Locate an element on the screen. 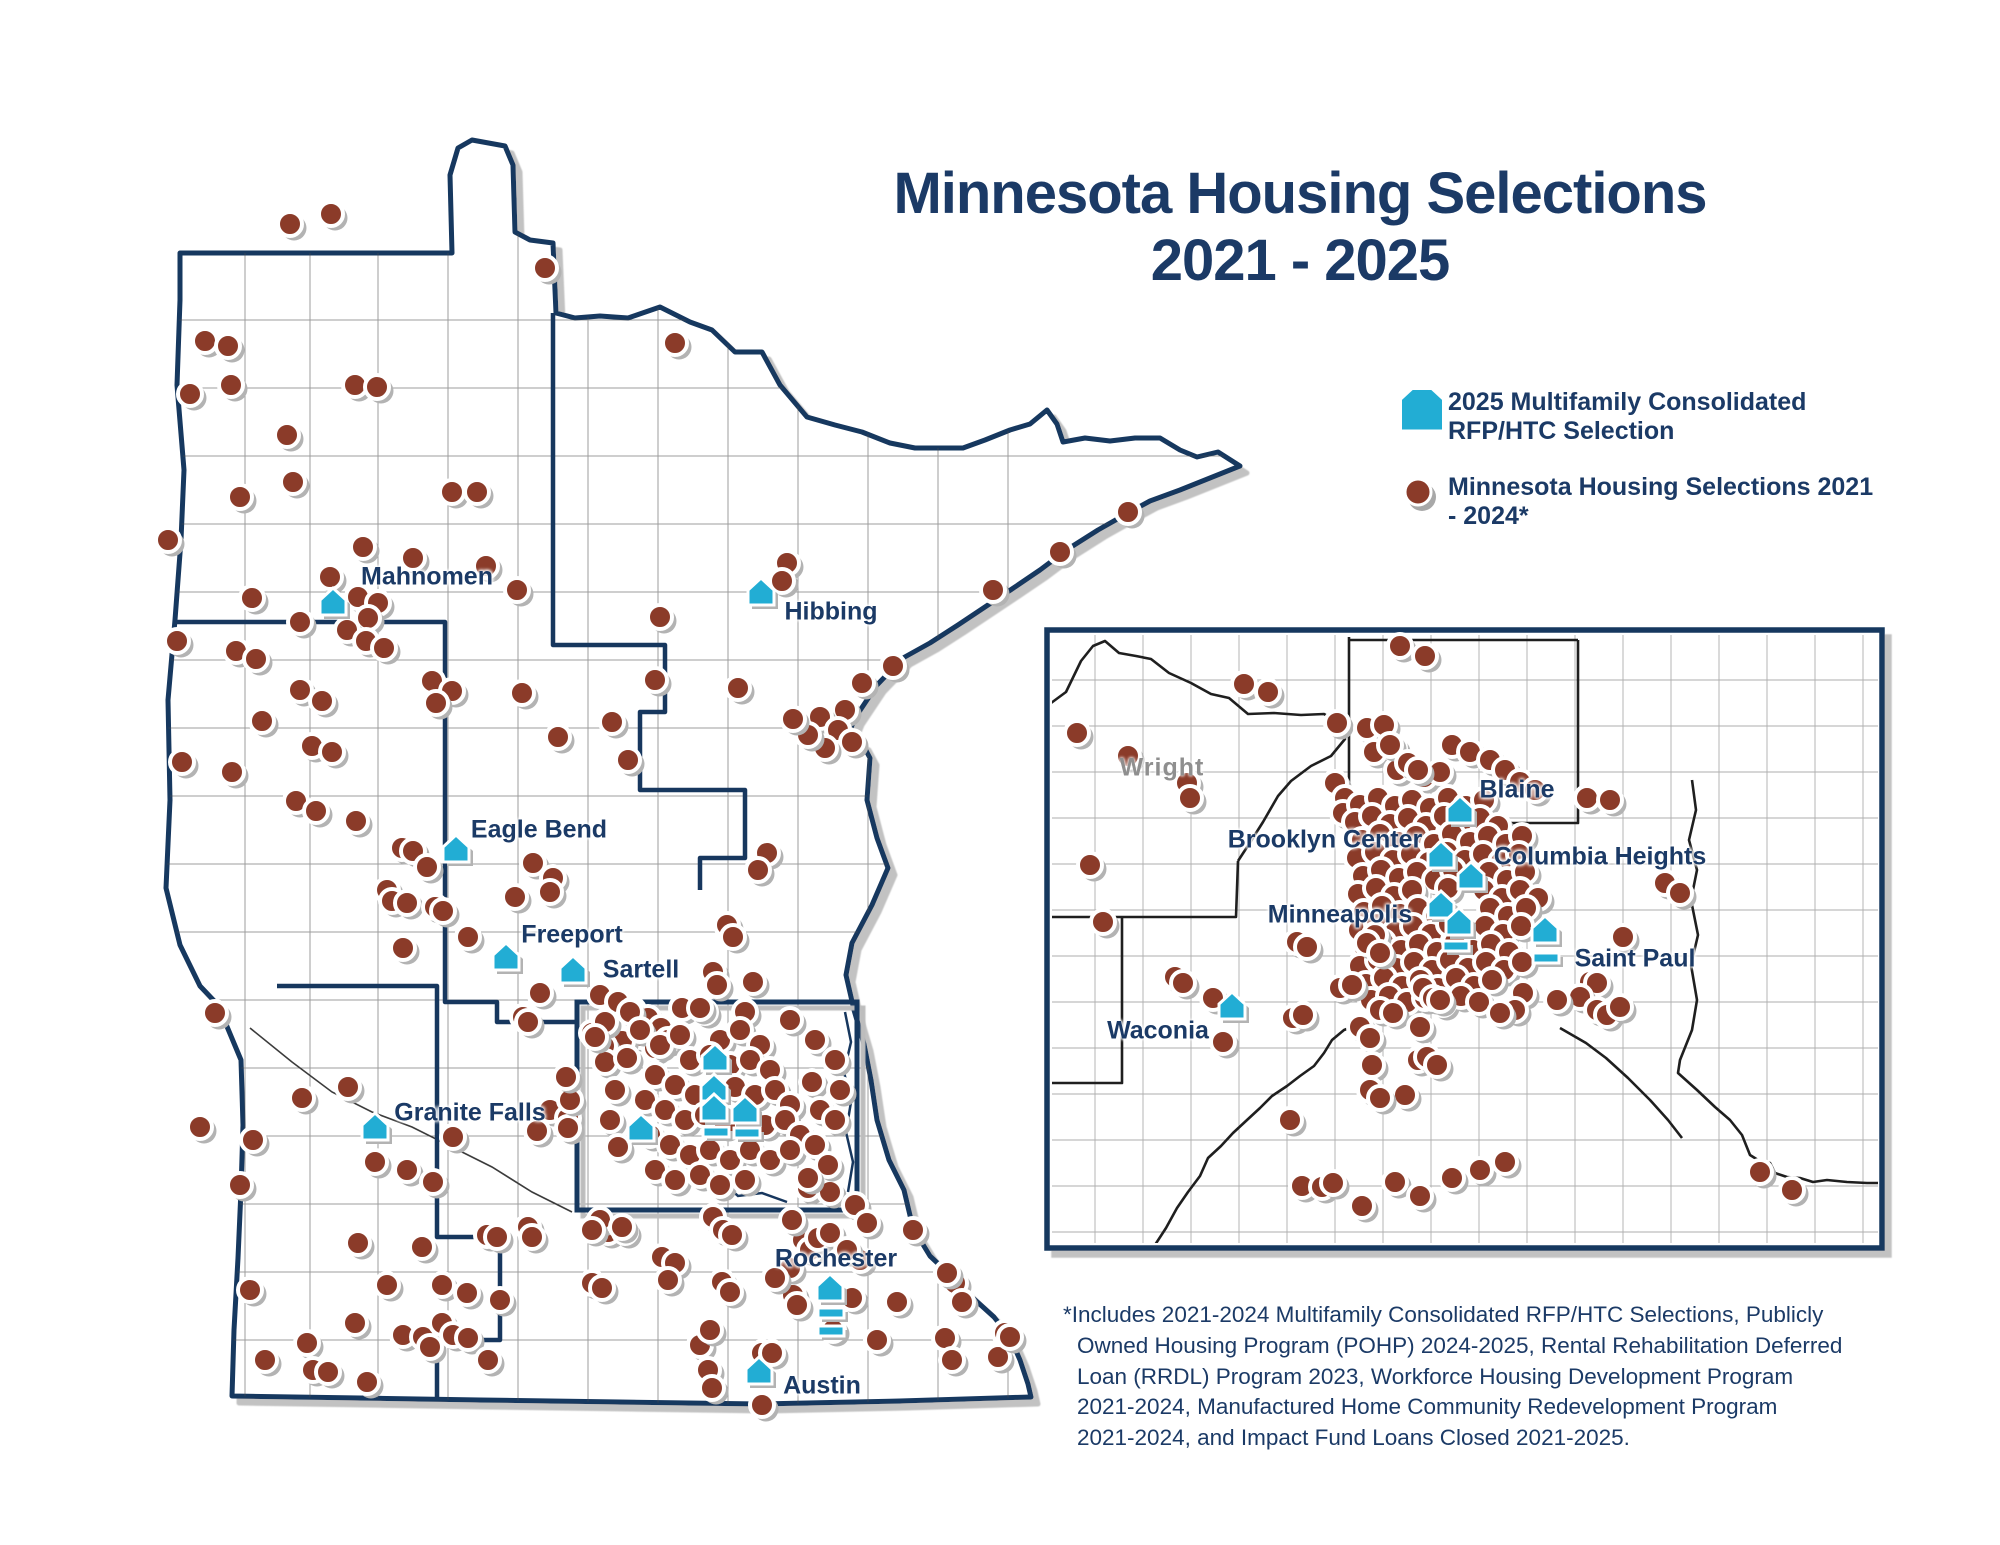 This screenshot has height=1545, width=2000. map-title-line1: Minnesota Housing Selections is located at coordinates (1300, 193).